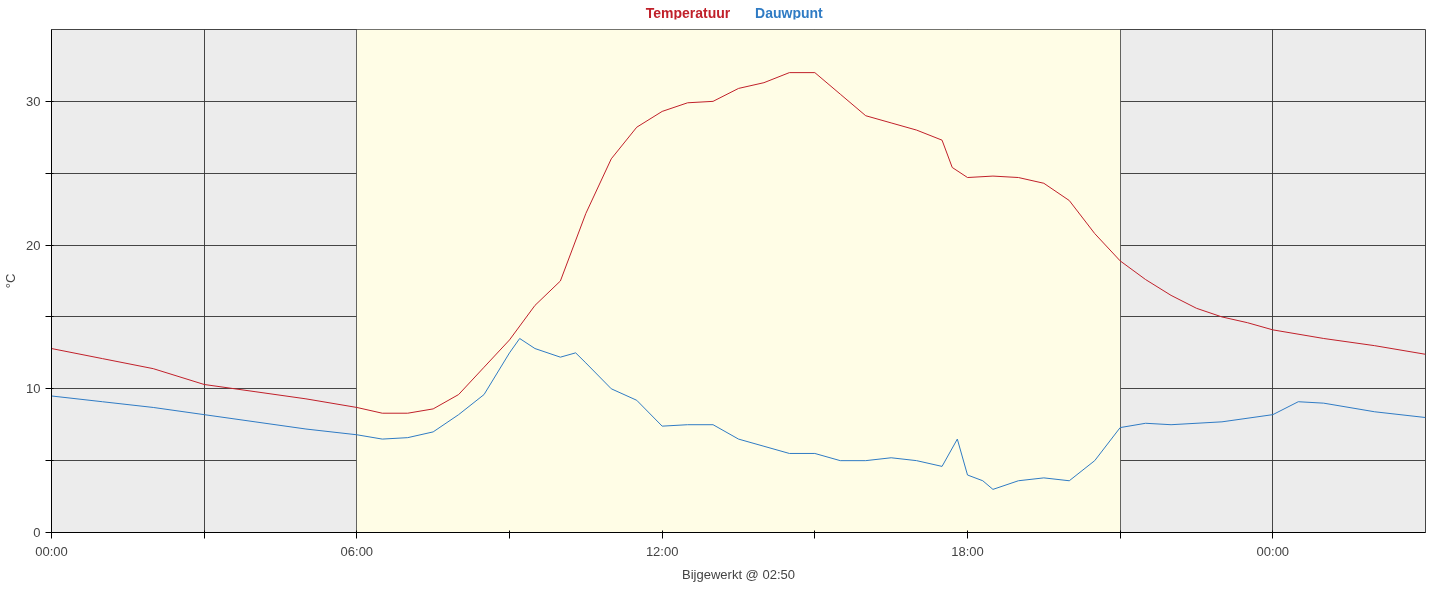 The width and height of the screenshot is (1440, 600). Describe the element at coordinates (688, 12) in the screenshot. I see `text: Temperatuur` at that location.